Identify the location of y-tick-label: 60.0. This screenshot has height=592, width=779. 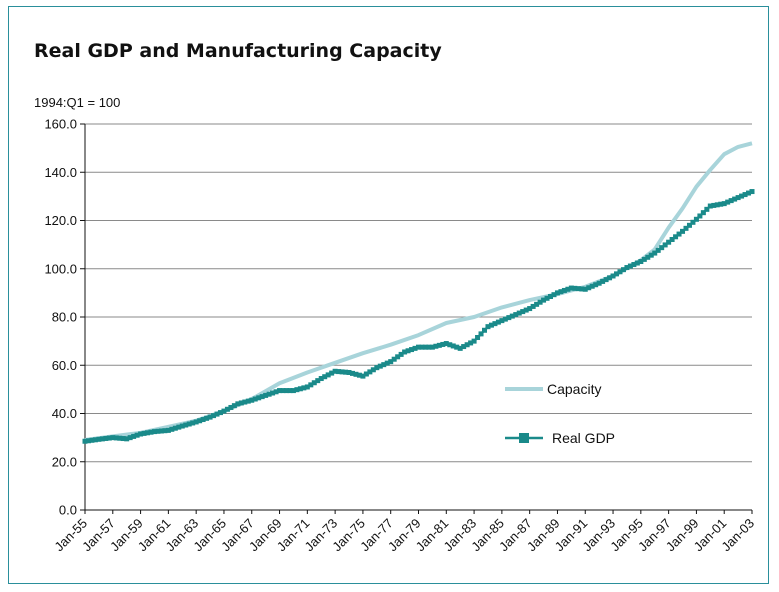
(64, 365).